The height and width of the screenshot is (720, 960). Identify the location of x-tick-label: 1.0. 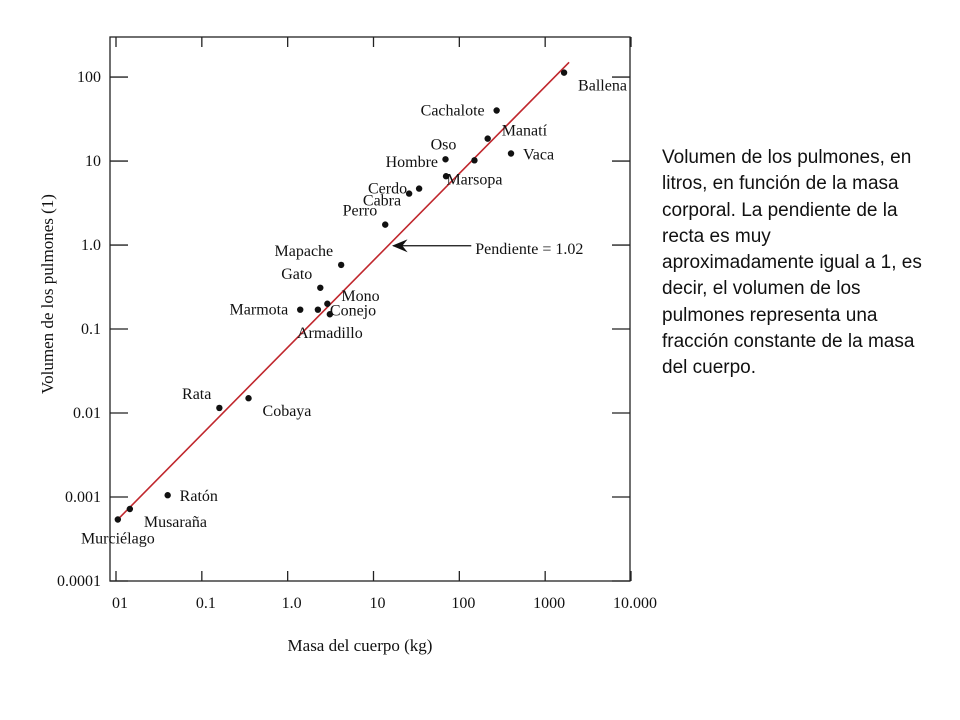
(292, 603).